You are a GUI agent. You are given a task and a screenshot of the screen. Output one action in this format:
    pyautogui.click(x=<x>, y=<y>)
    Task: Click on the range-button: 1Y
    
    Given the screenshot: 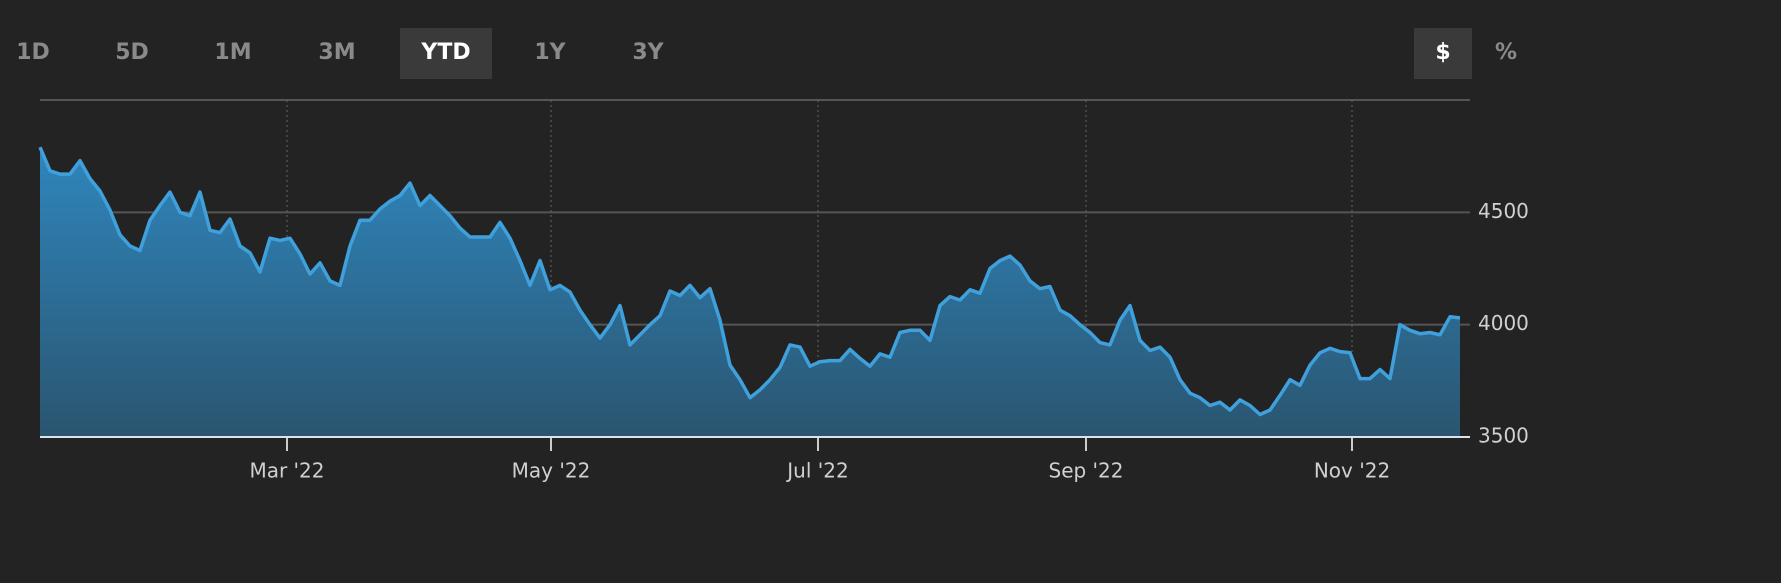 What is the action you would take?
    pyautogui.click(x=550, y=52)
    